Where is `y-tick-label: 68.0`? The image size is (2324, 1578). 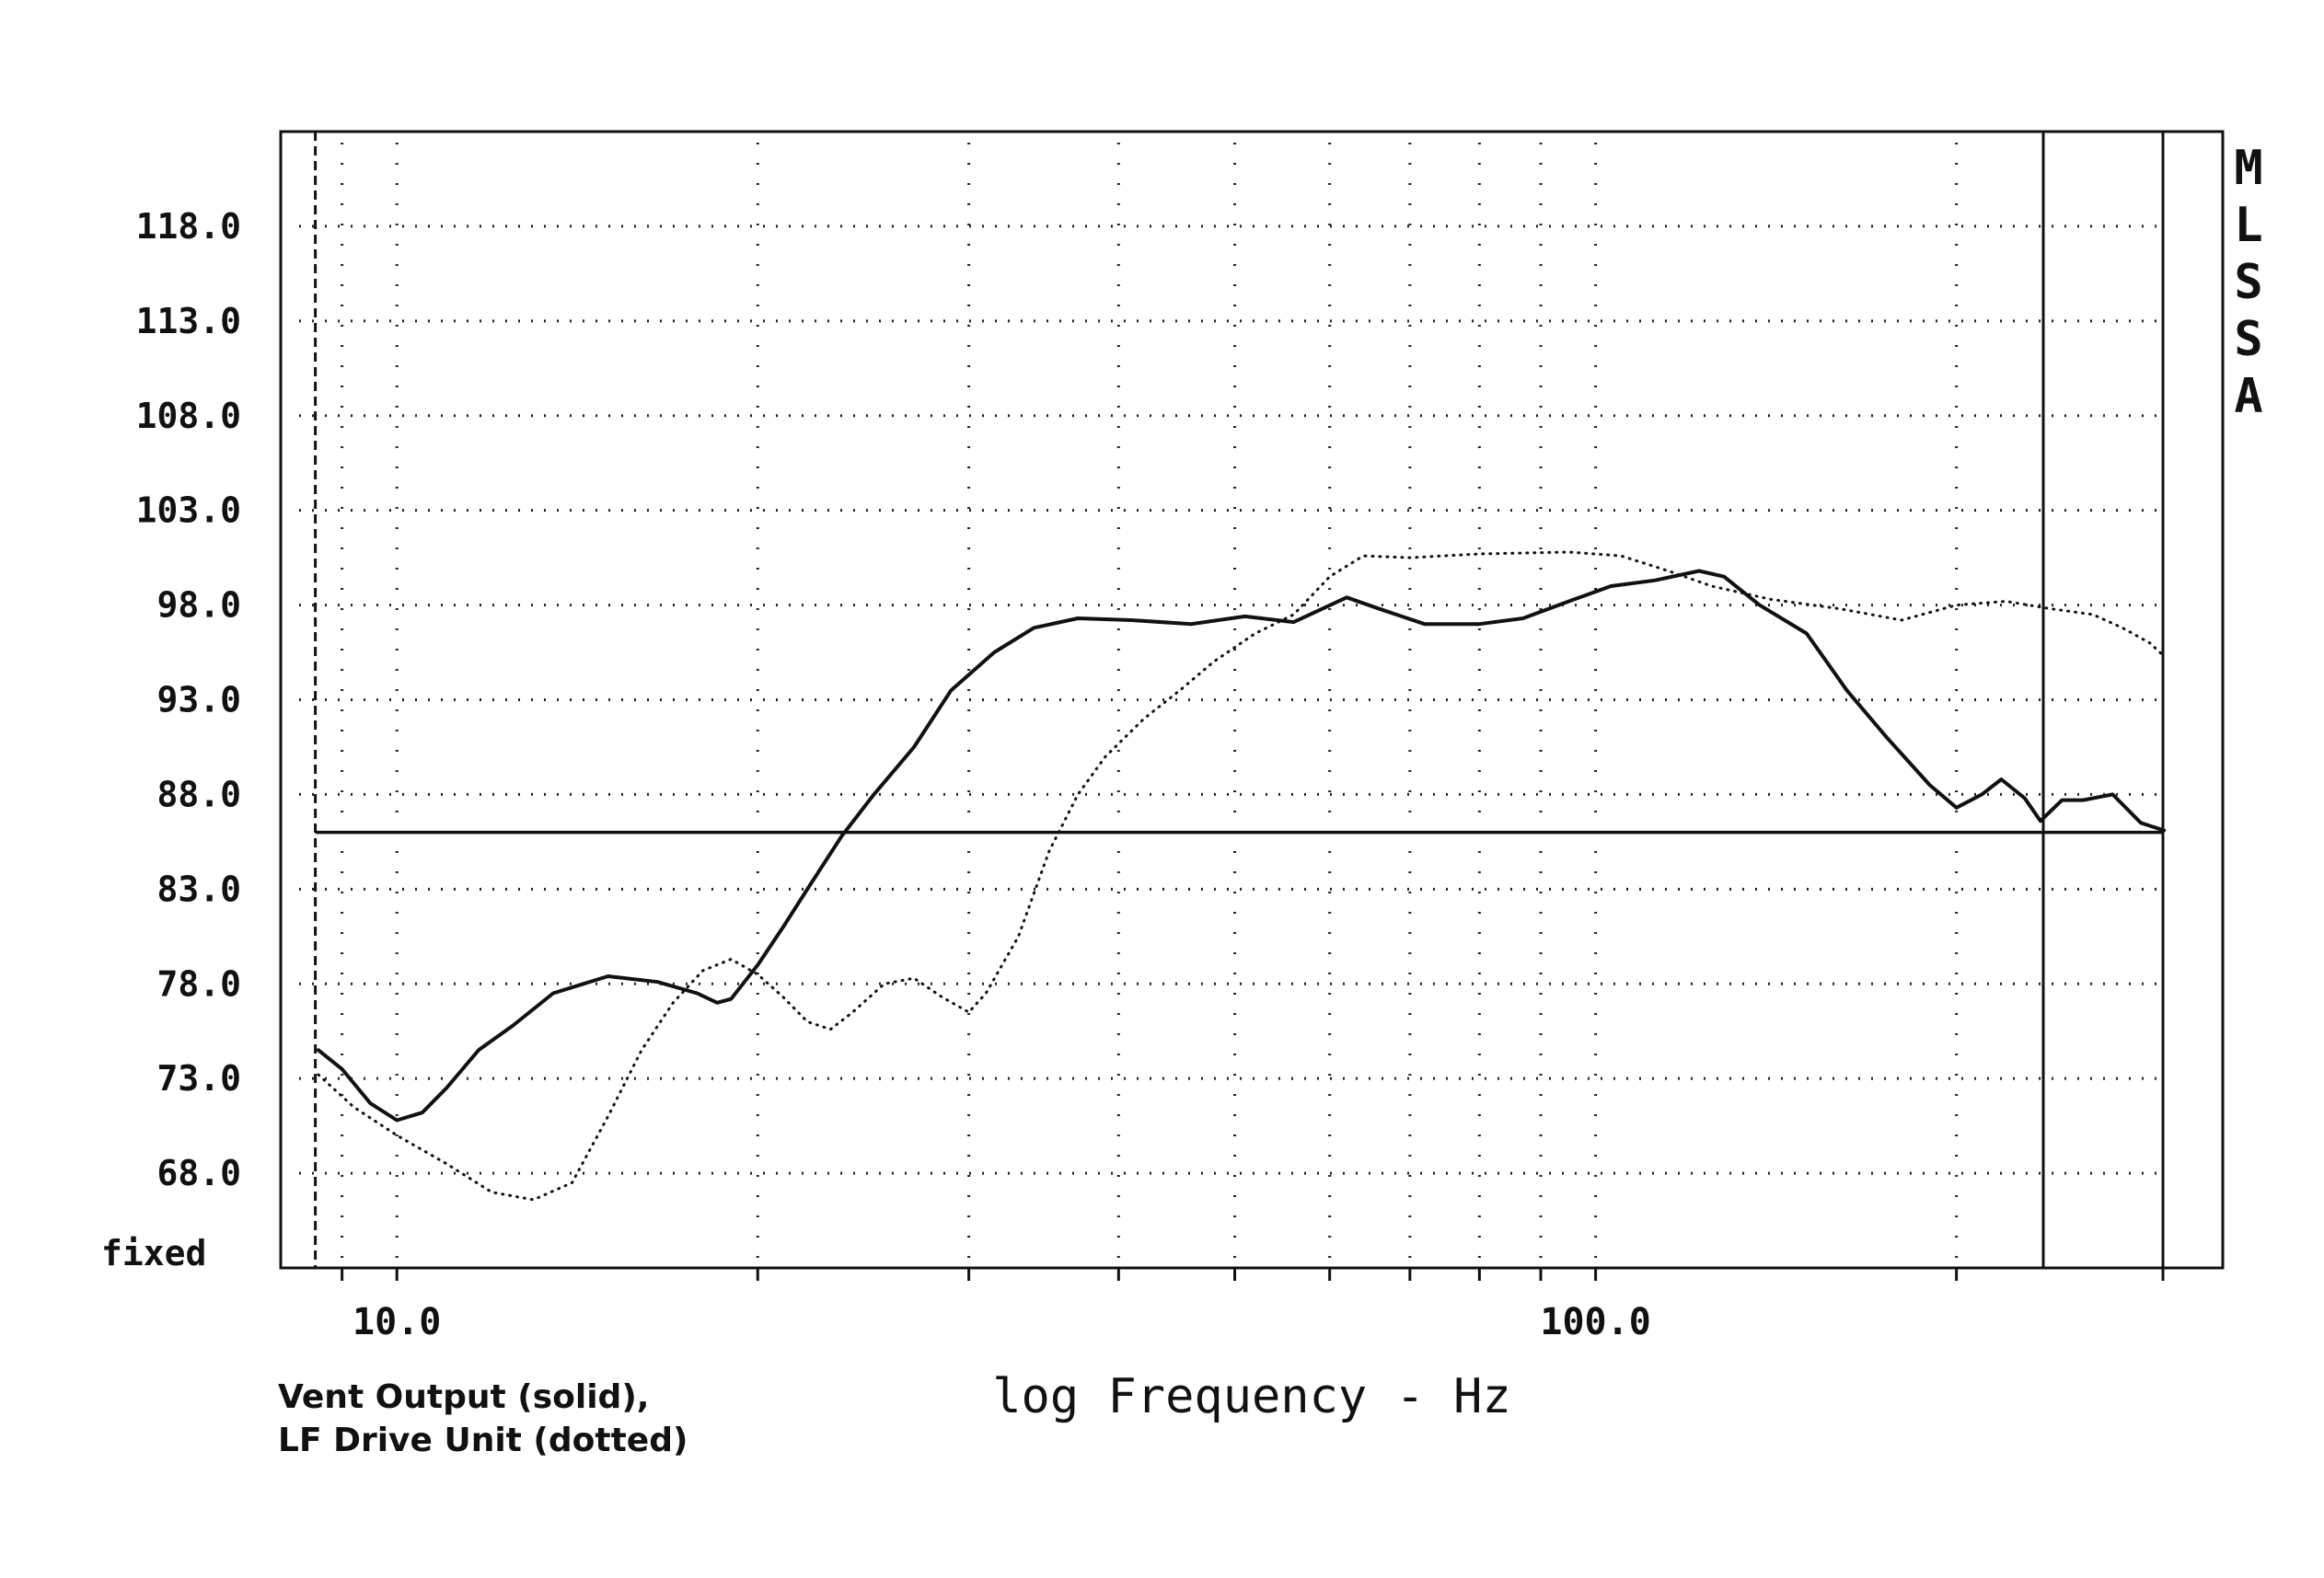 y-tick-label: 68.0 is located at coordinates (198, 1173).